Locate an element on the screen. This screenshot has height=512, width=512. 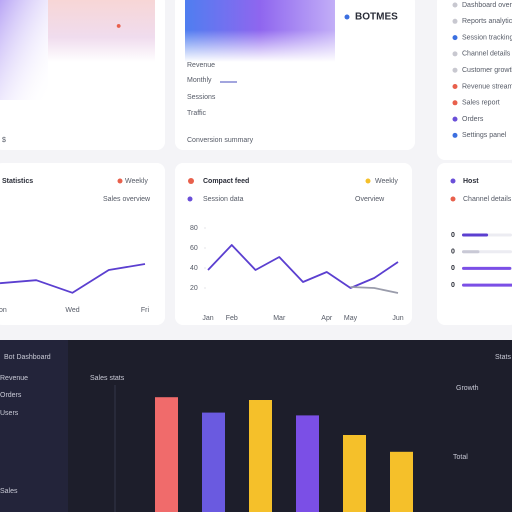
x-tick-label: Jan is located at coordinates (207, 318).